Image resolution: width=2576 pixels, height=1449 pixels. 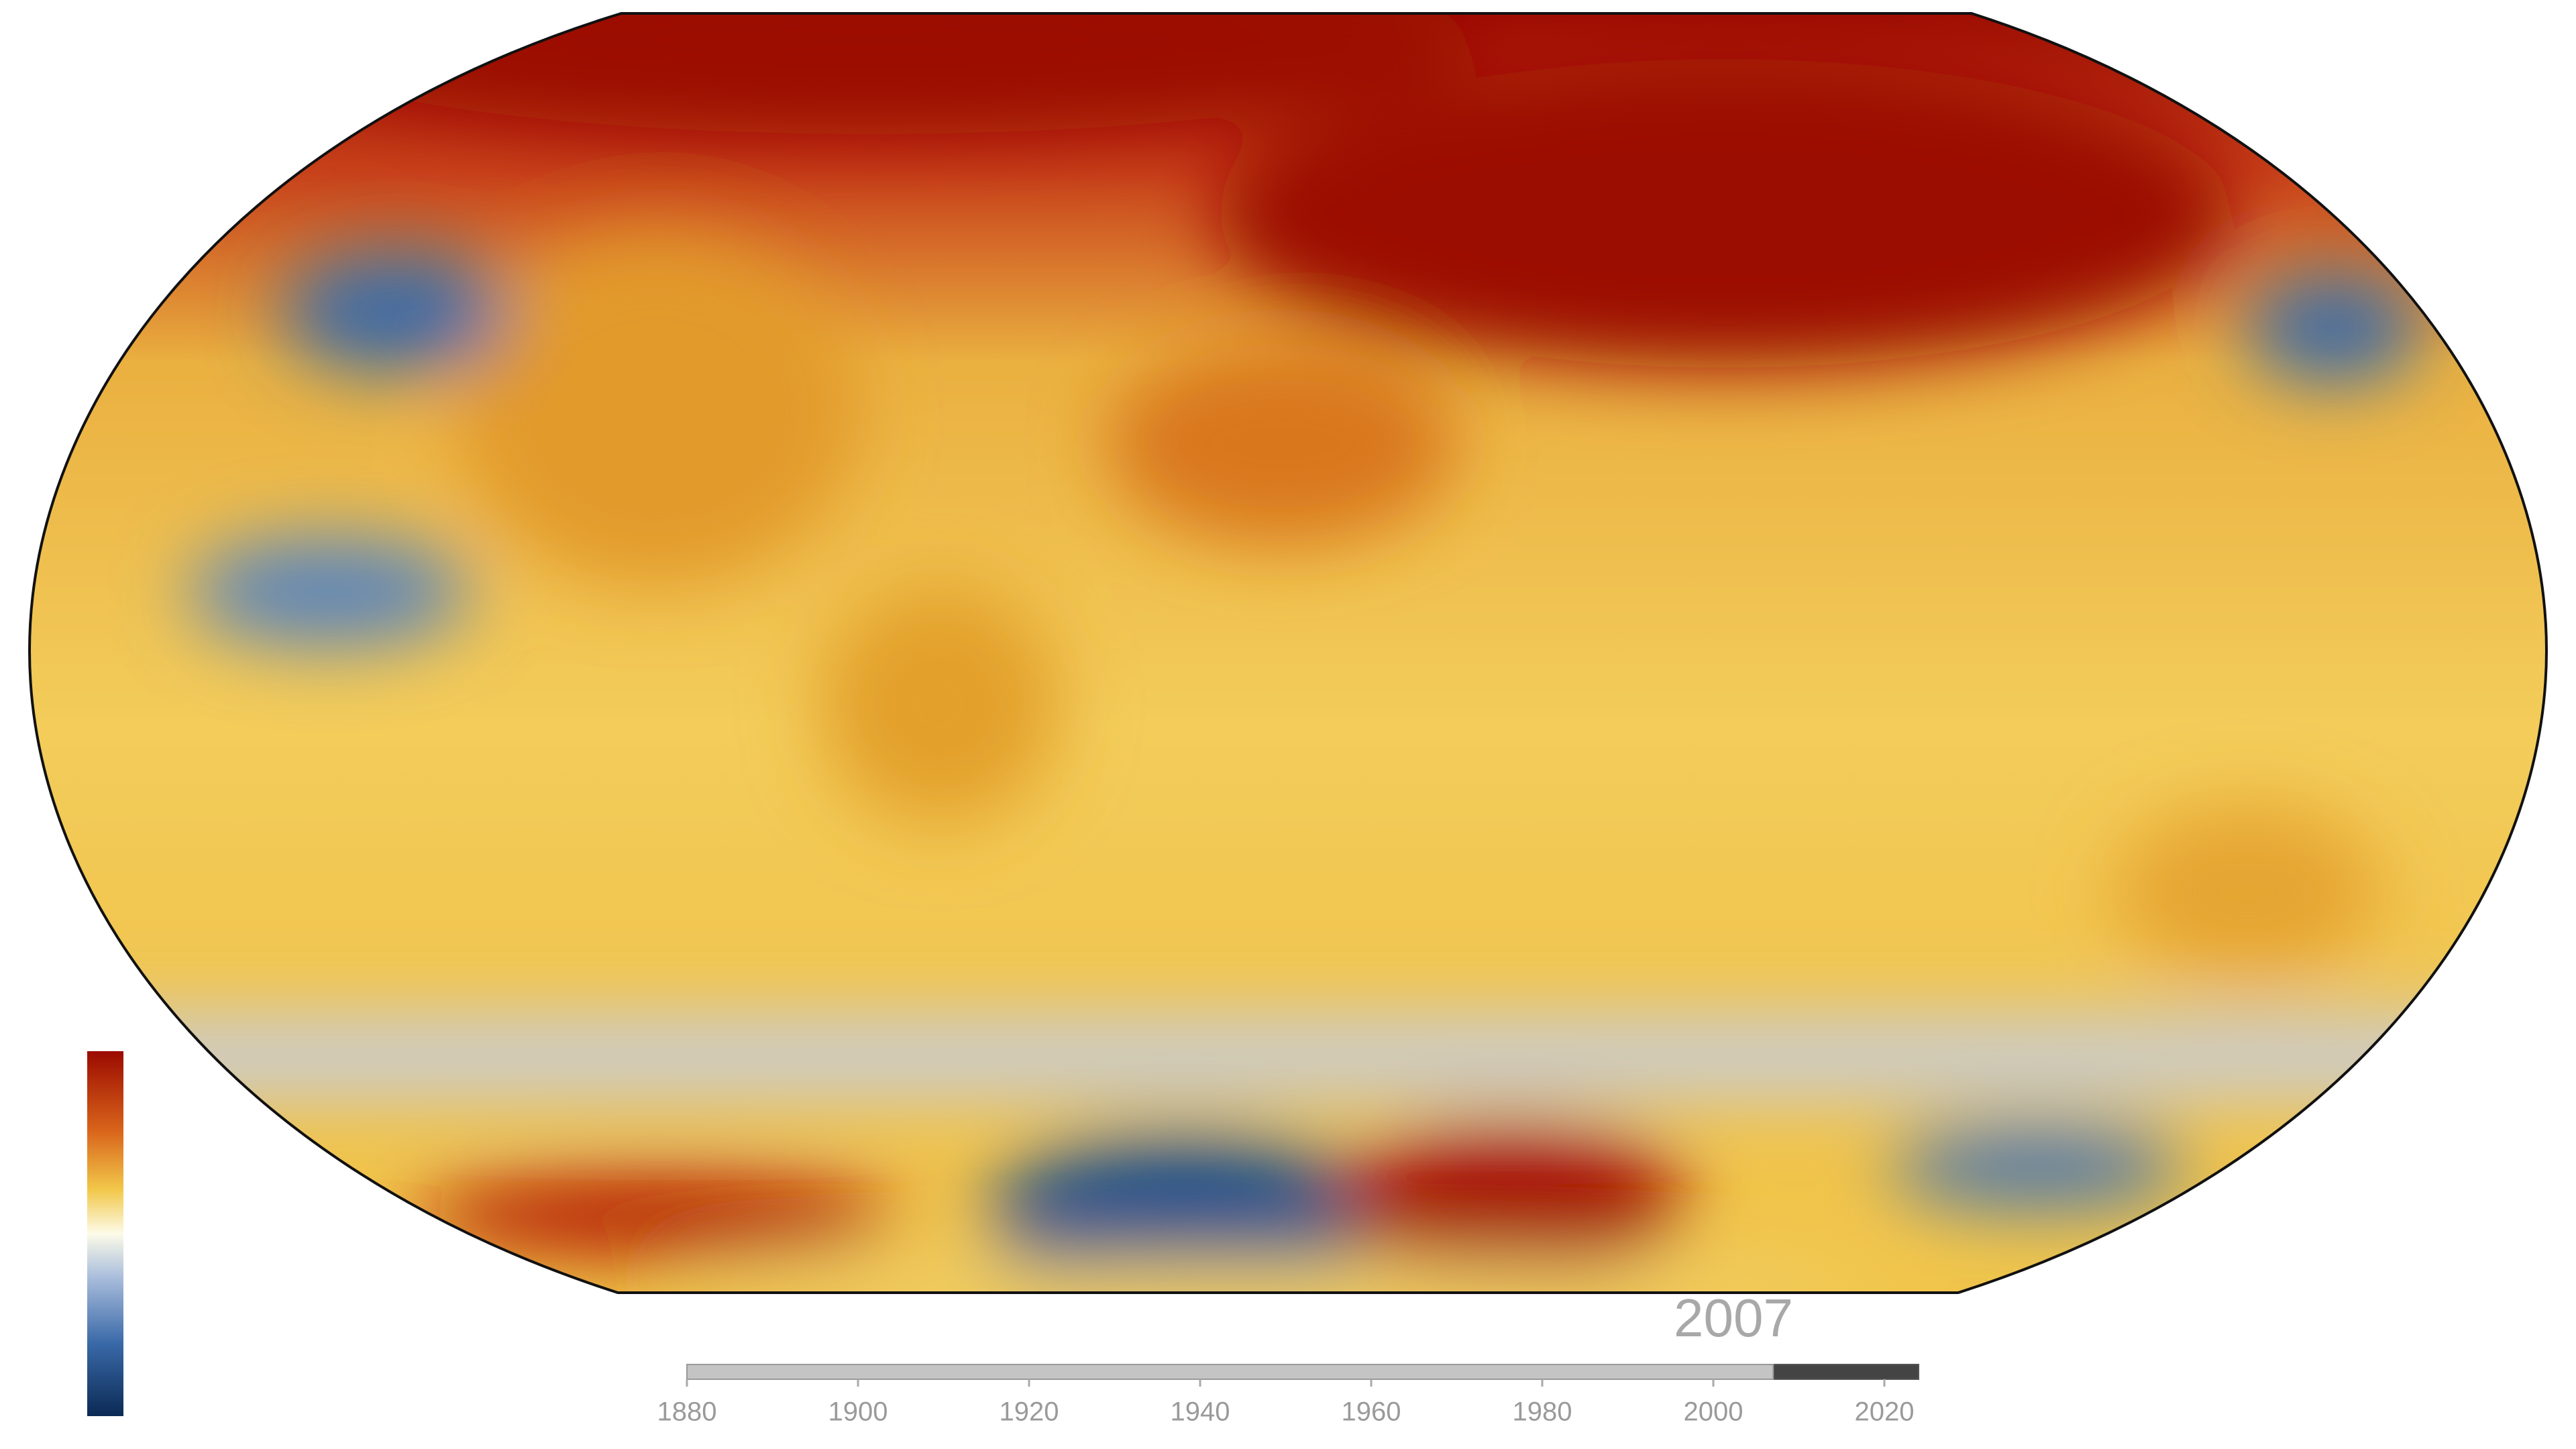 I want to click on current-year: 2007, so click(x=1733, y=1318).